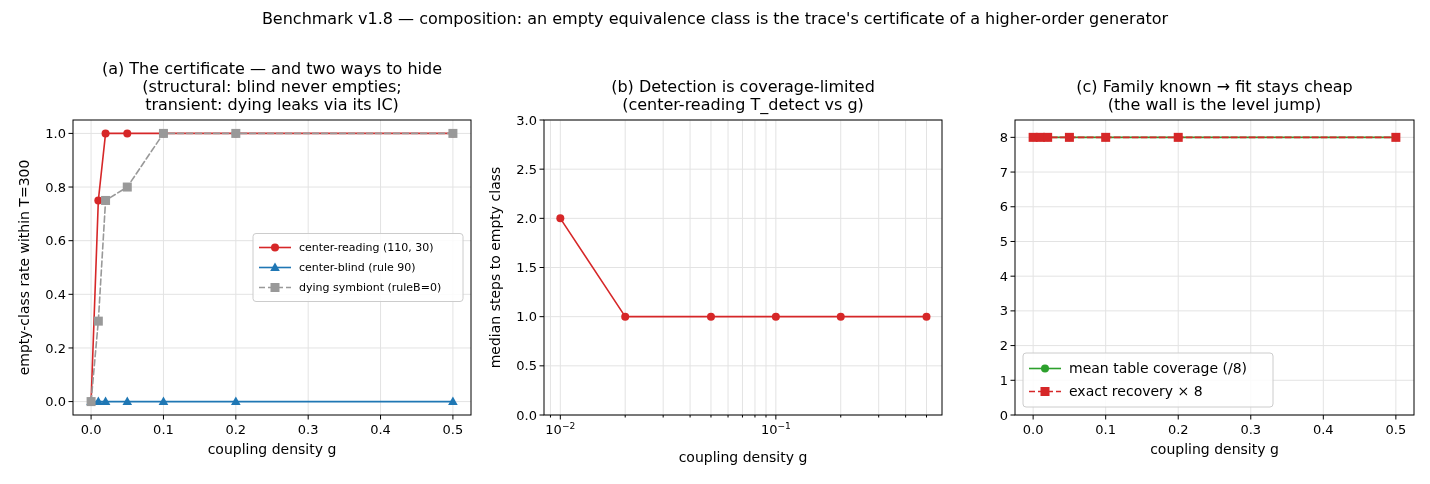 Image resolution: width=1430 pixels, height=484 pixels. What do you see at coordinates (526, 218) in the screenshot?
I see `y-tick-label: 2.0` at bounding box center [526, 218].